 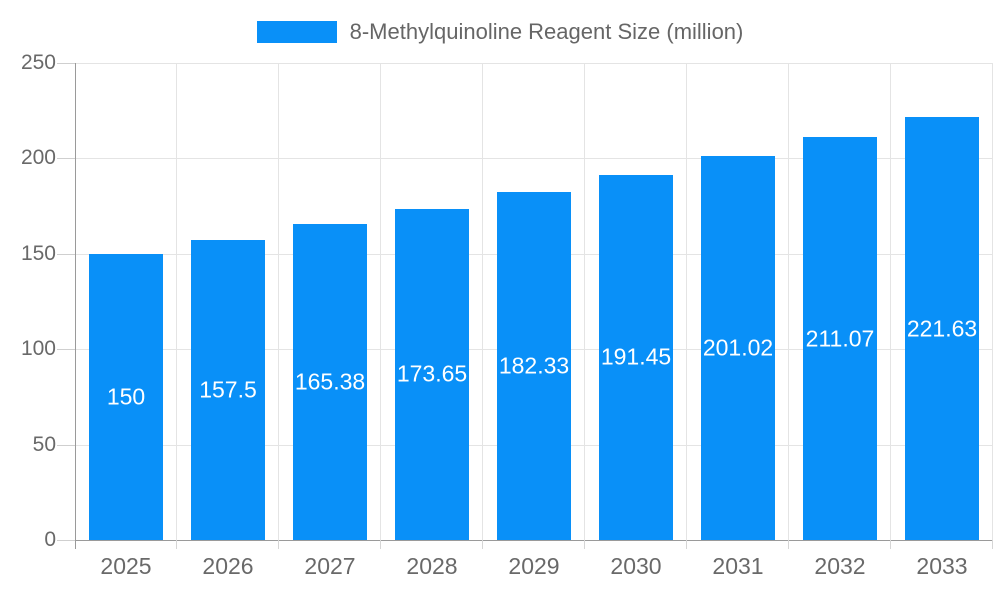 What do you see at coordinates (546, 31) in the screenshot?
I see `legend-label: 8-Methylquinoline Reagent Size (million)` at bounding box center [546, 31].